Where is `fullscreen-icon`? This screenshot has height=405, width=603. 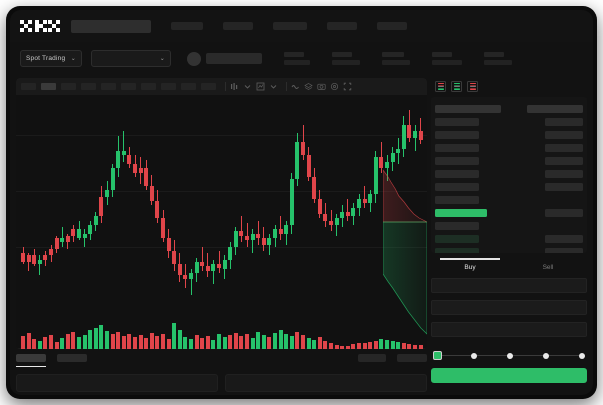
fullscreen-icon is located at coordinates (347, 86).